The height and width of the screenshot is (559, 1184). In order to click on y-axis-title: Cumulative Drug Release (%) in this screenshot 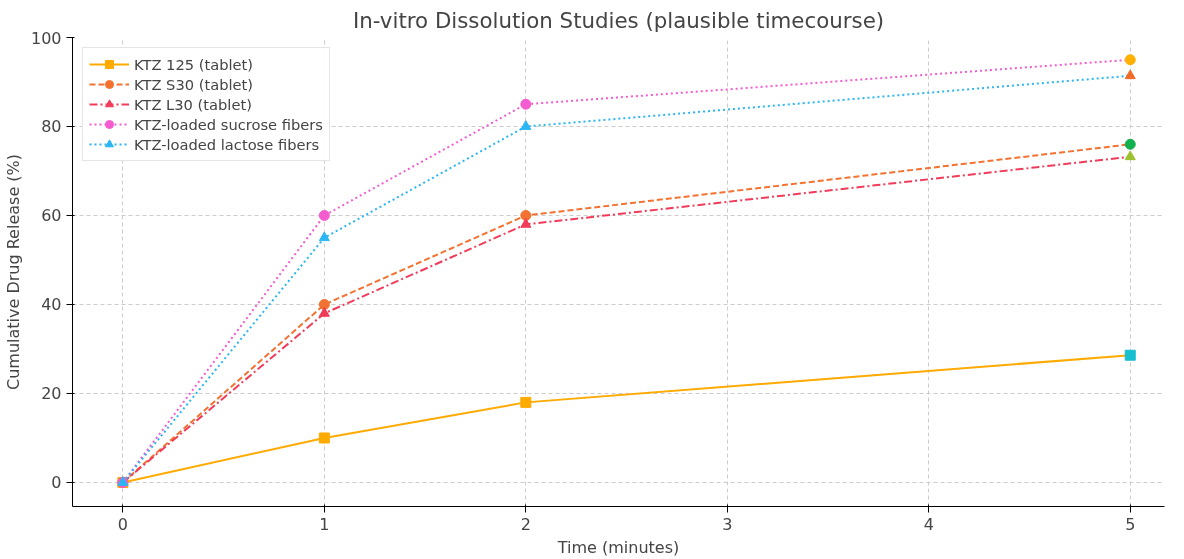, I will do `click(13, 272)`.